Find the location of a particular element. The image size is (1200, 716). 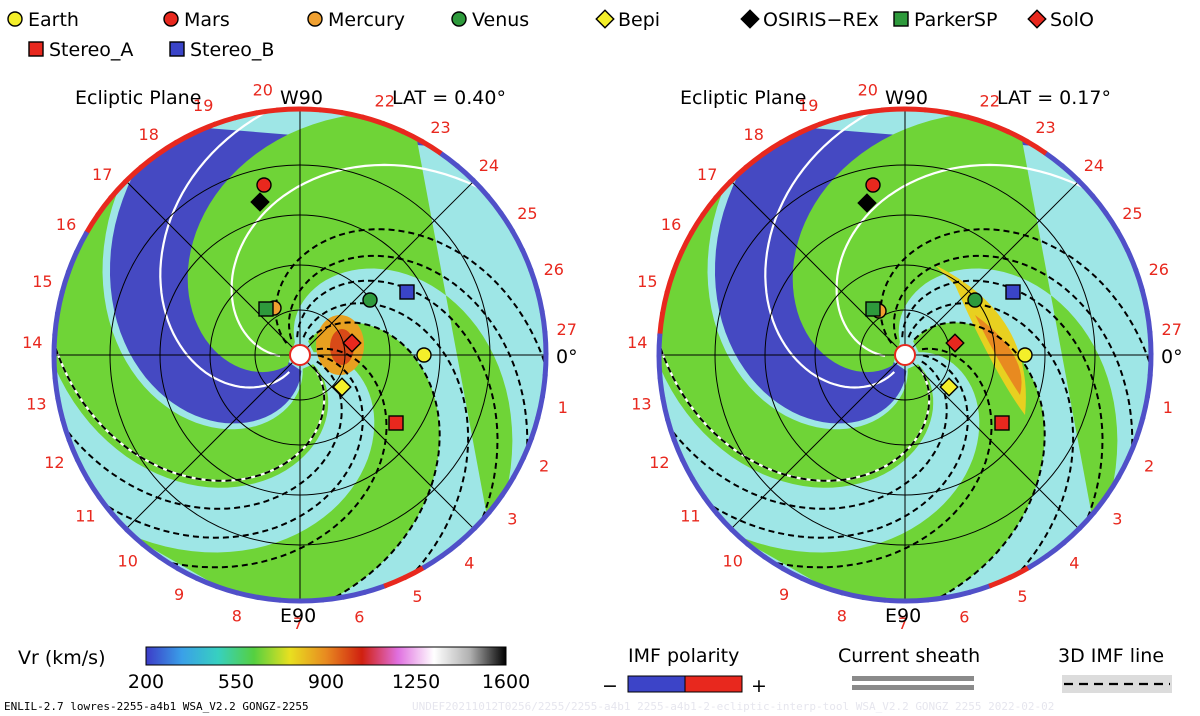

osiris-rex-marker is located at coordinates (867, 203).